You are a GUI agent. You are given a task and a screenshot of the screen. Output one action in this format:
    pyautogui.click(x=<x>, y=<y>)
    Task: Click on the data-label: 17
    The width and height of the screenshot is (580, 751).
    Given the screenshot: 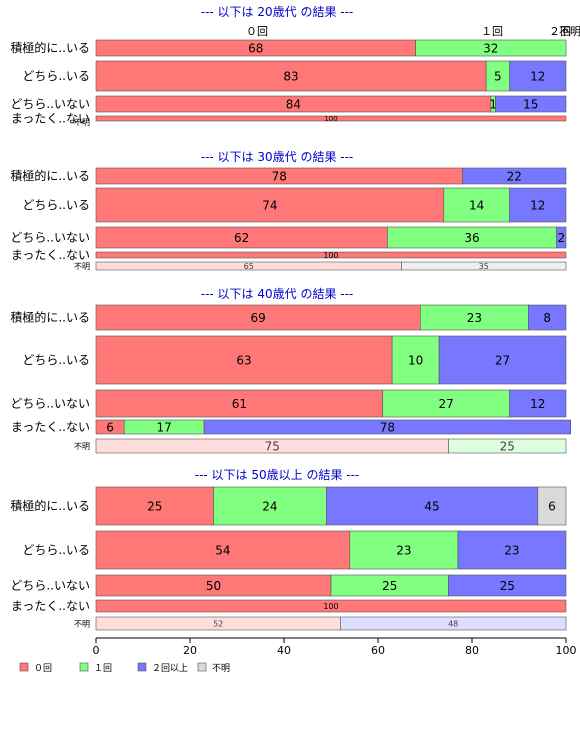 What is the action you would take?
    pyautogui.click(x=164, y=427)
    